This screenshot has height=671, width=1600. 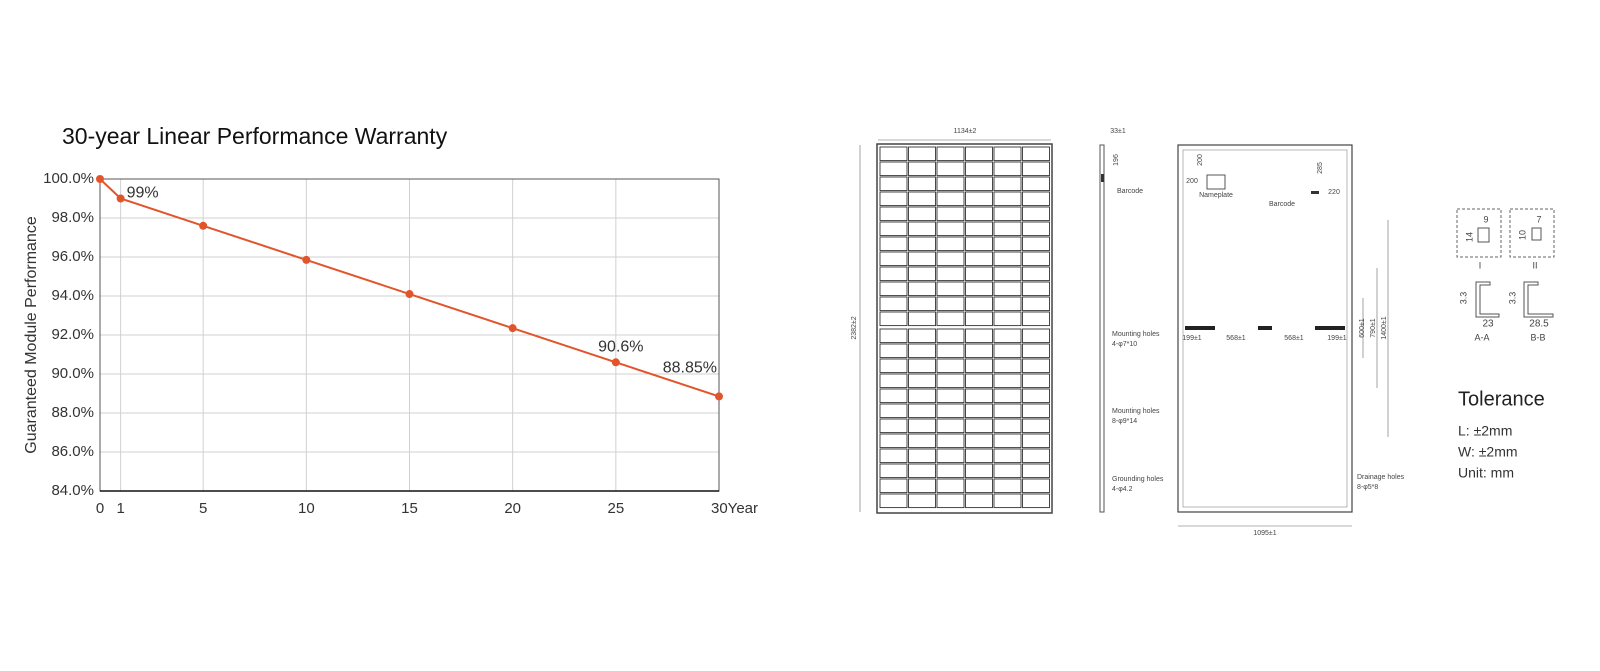 I want to click on dim-label: 200, so click(x=1192, y=181).